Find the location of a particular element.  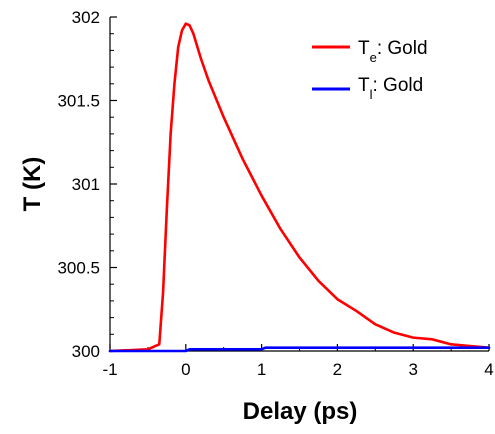

legend-entry-tl: Tl: Gold is located at coordinates (367, 88).